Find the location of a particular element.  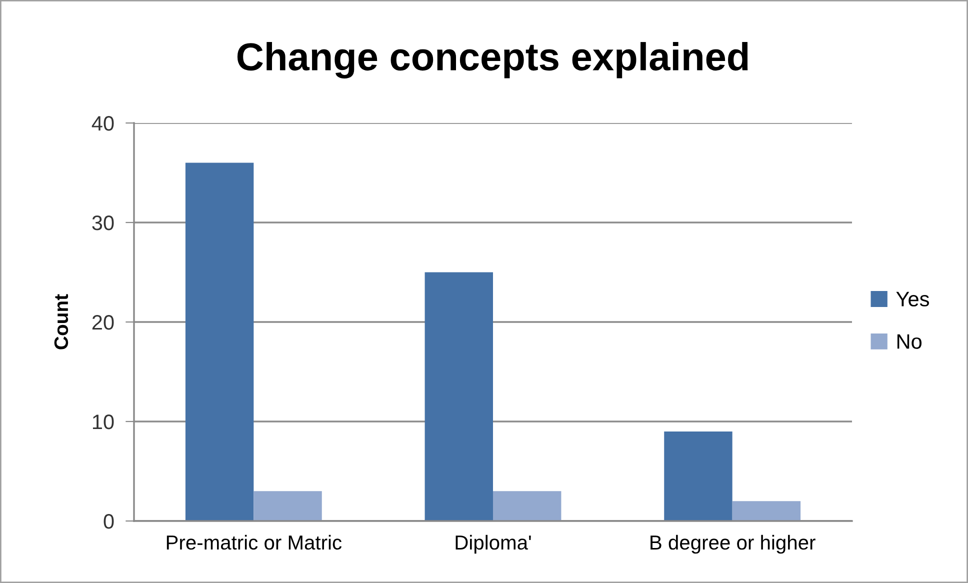

y-tick-label: 20 is located at coordinates (103, 322).